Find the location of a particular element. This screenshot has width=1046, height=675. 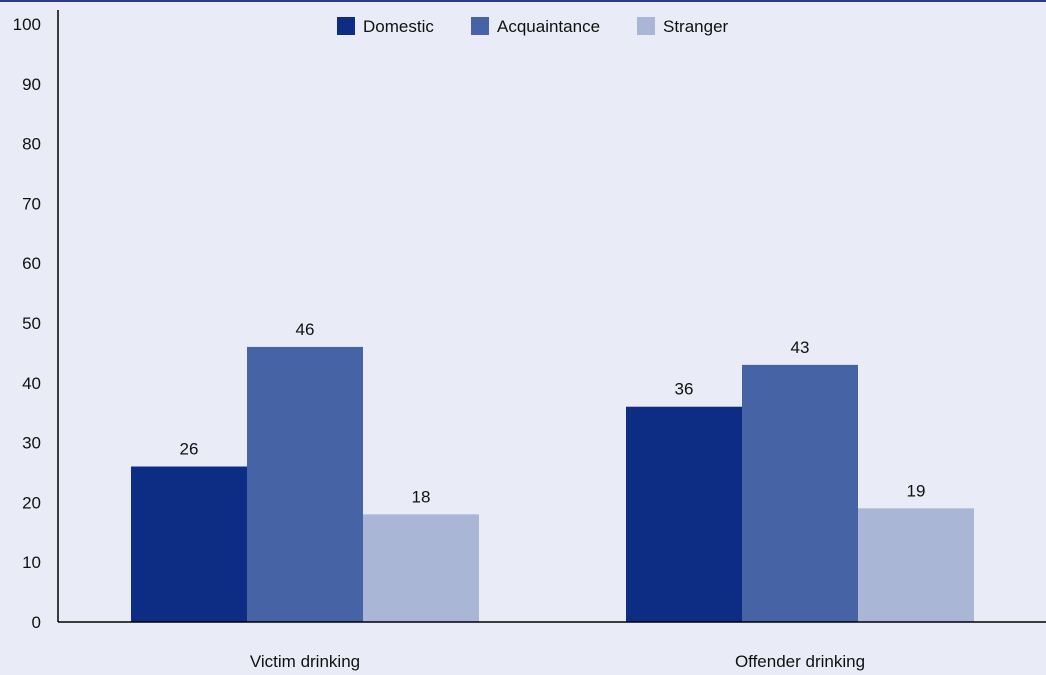

legend-label: Acquaintance is located at coordinates (548, 26).